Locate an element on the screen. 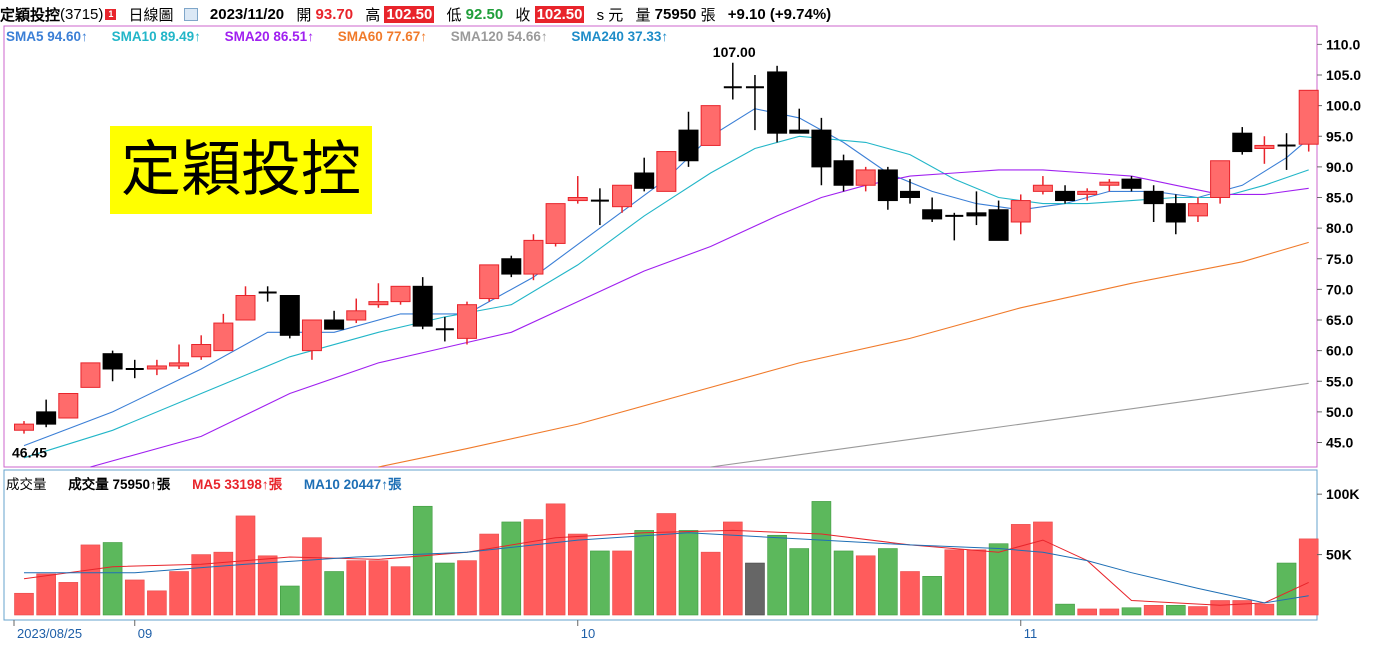  change-value: +9.10 (+9.74%) is located at coordinates (779, 14).